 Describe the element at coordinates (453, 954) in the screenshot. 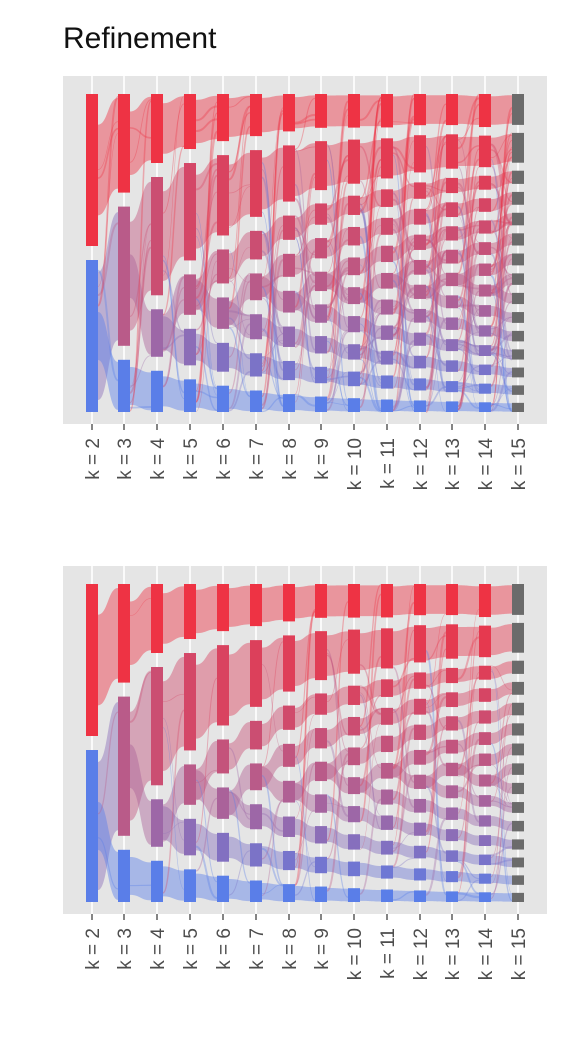

I see `x-tick-label: k = 13` at that location.